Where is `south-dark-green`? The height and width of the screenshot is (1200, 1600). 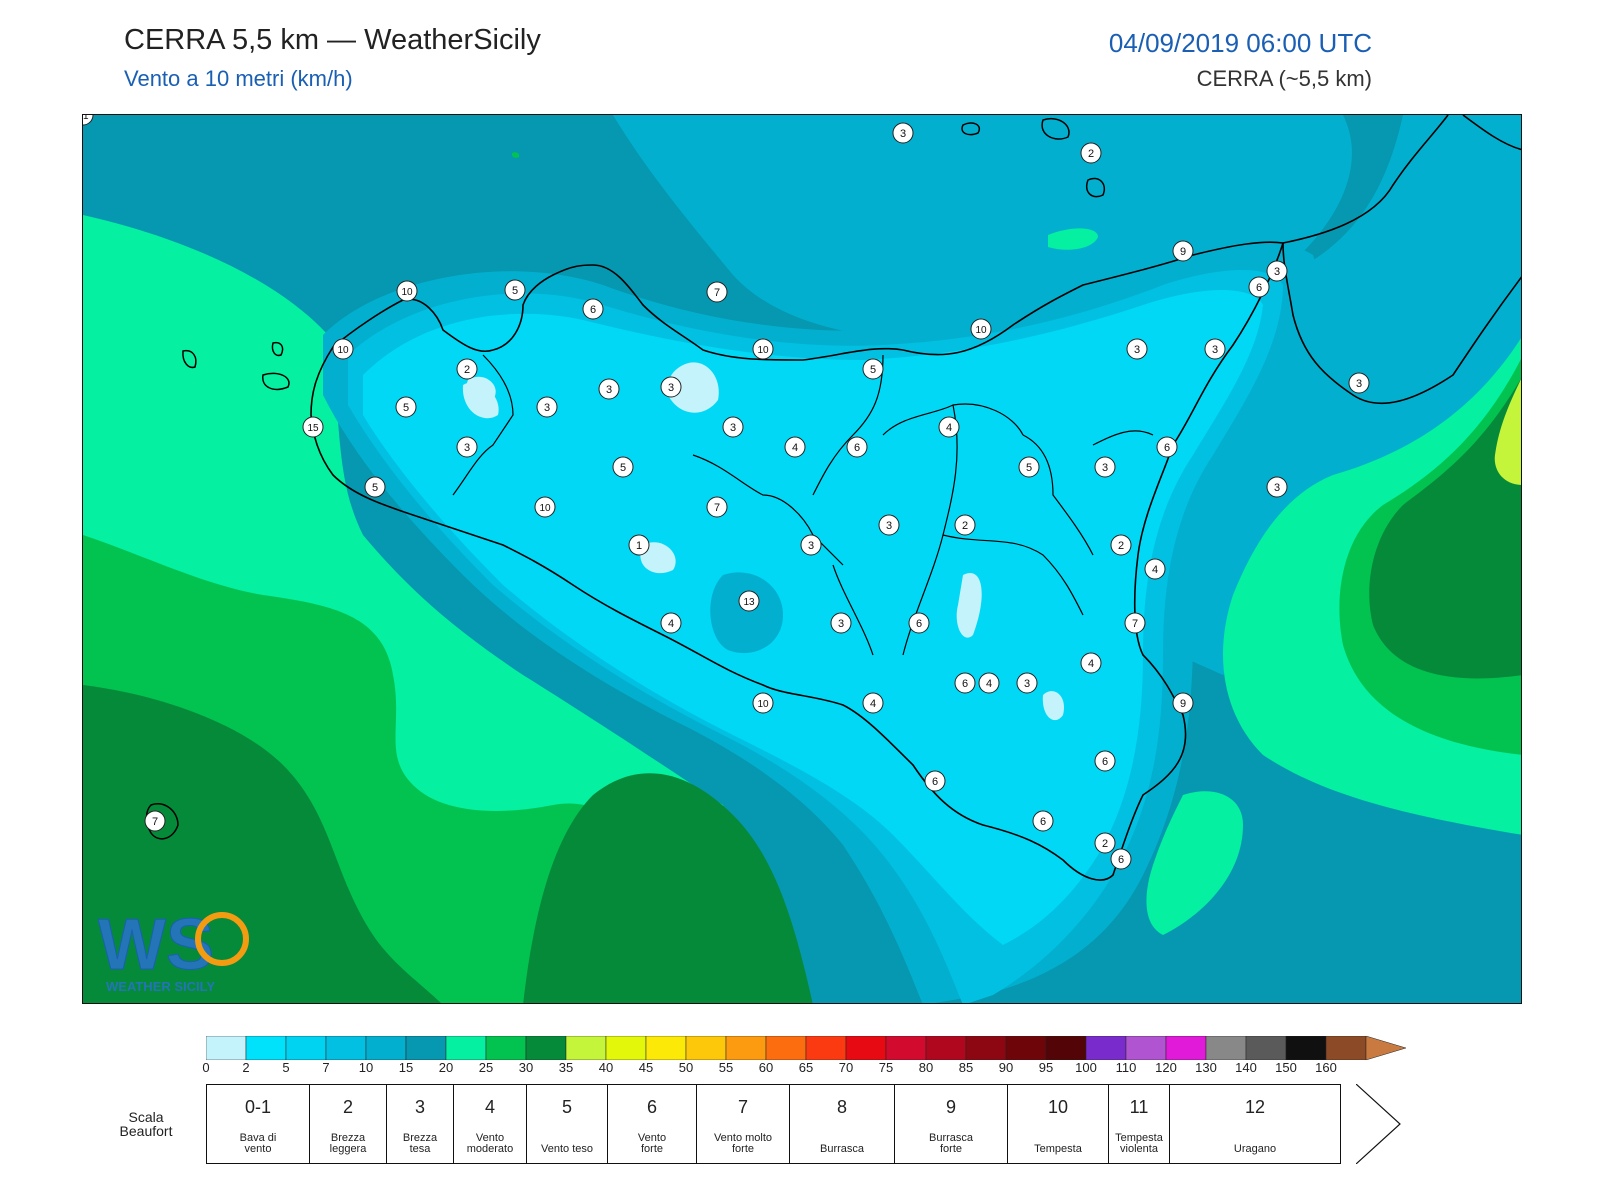 south-dark-green is located at coordinates (668, 888).